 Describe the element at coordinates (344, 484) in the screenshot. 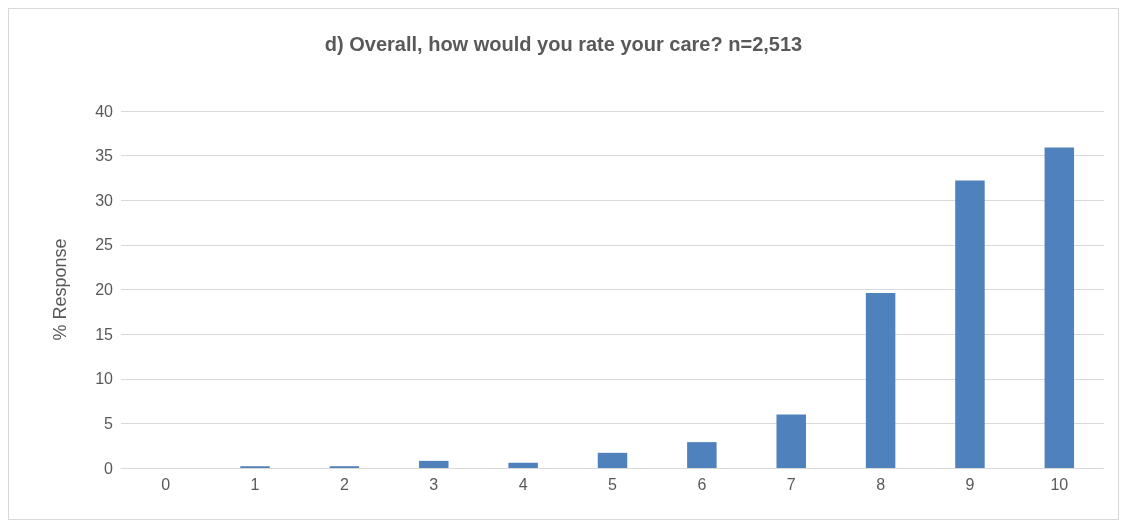

I see `x-tick-label: 2` at that location.